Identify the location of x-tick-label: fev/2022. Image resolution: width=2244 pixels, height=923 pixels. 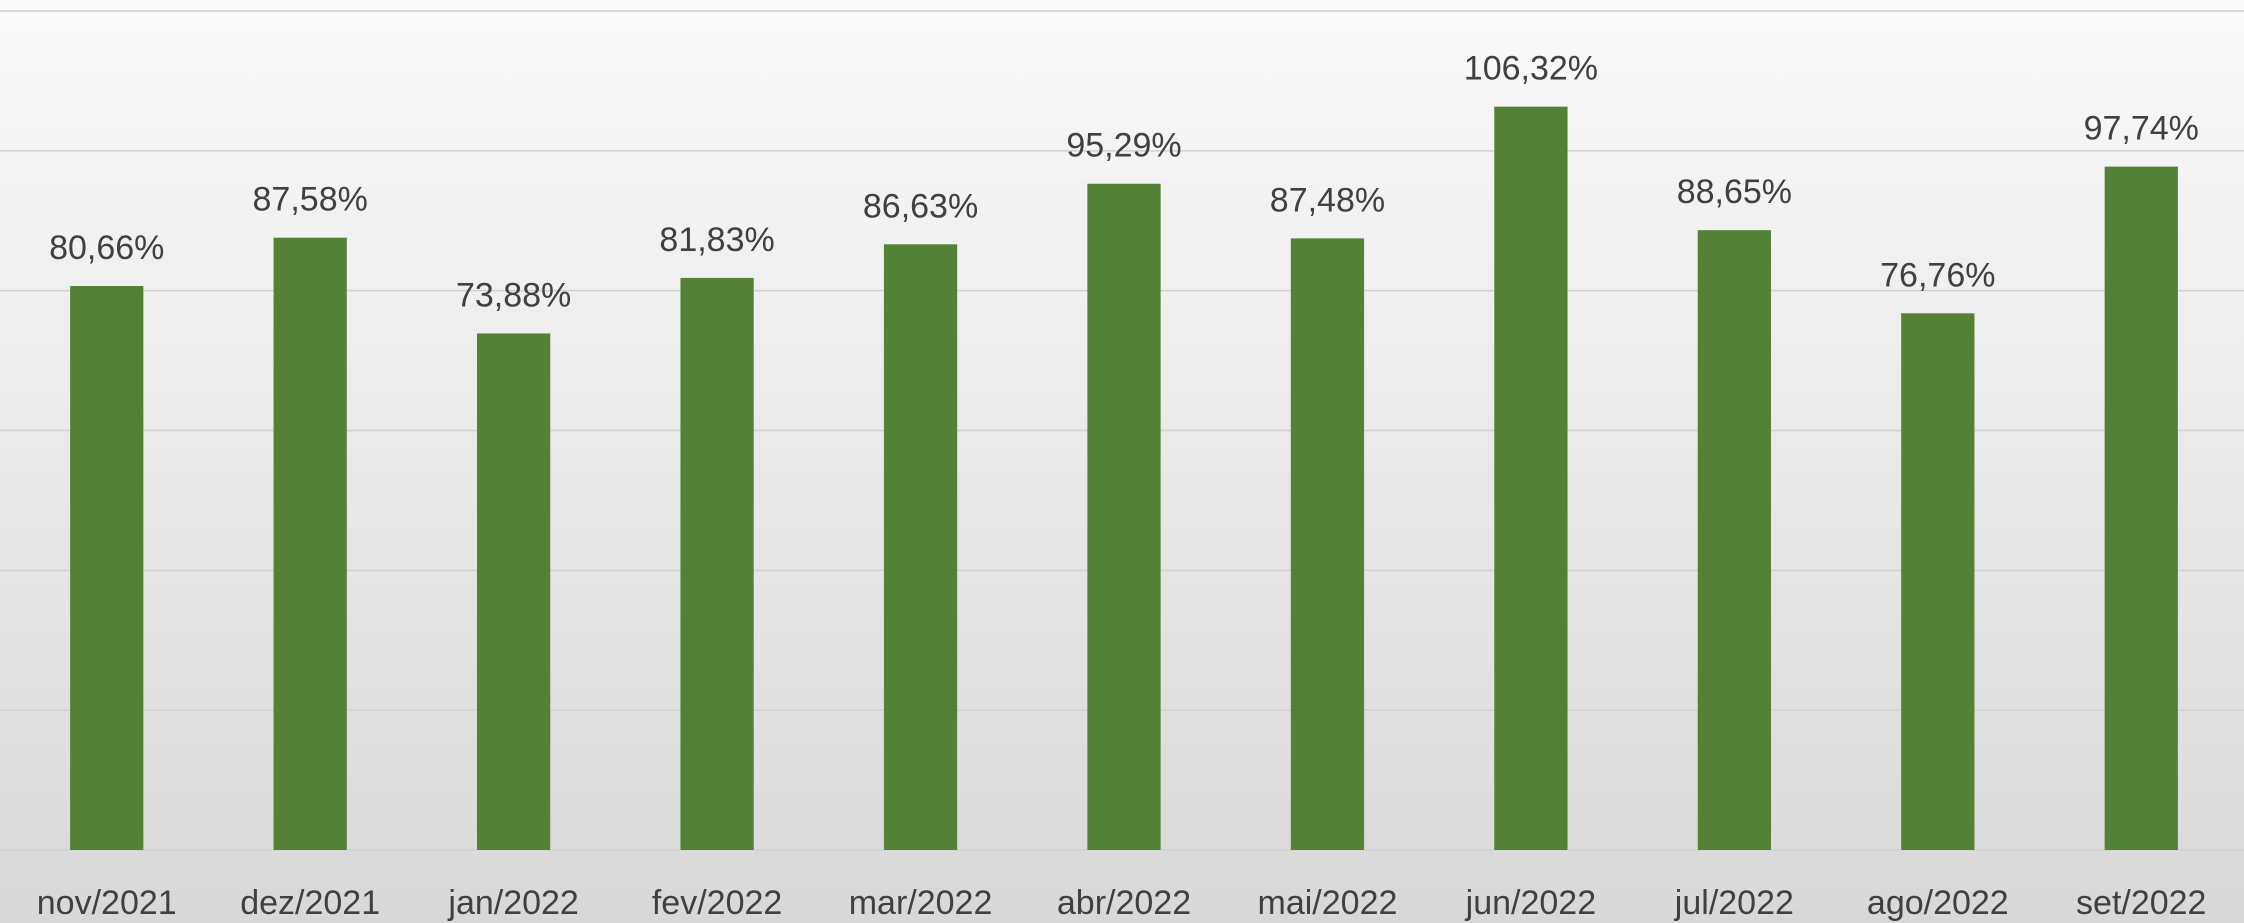
(717, 903).